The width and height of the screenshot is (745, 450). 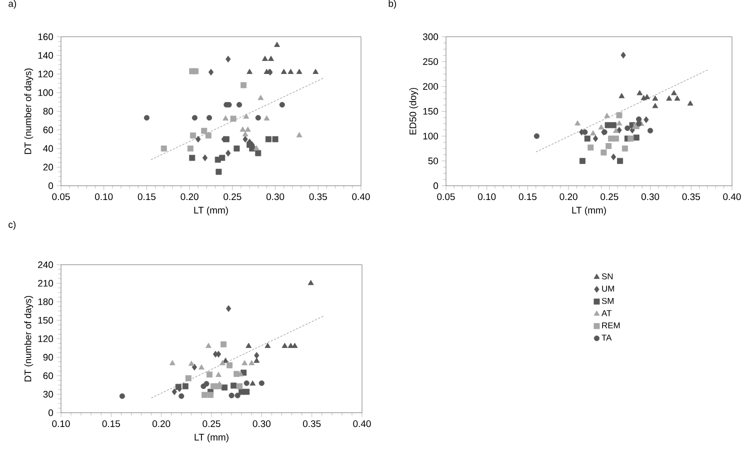 I want to click on legend-label: REM, so click(x=611, y=325).